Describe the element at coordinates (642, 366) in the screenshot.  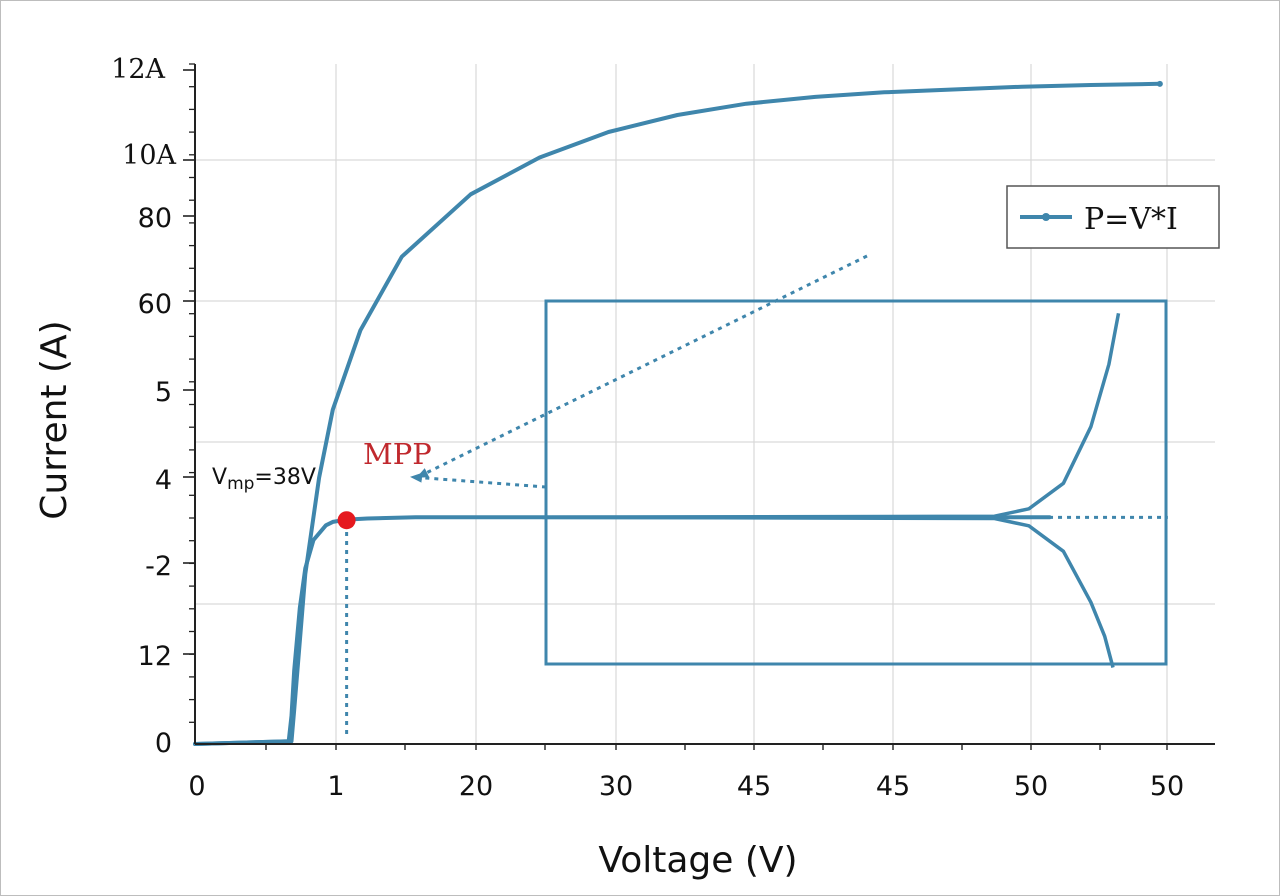
I see `annotation-arrow-upper` at that location.